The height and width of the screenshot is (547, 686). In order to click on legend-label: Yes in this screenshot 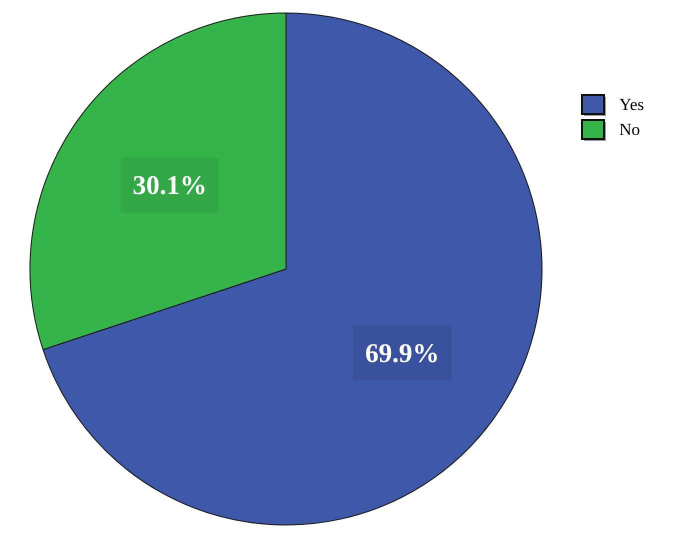, I will do `click(631, 104)`.